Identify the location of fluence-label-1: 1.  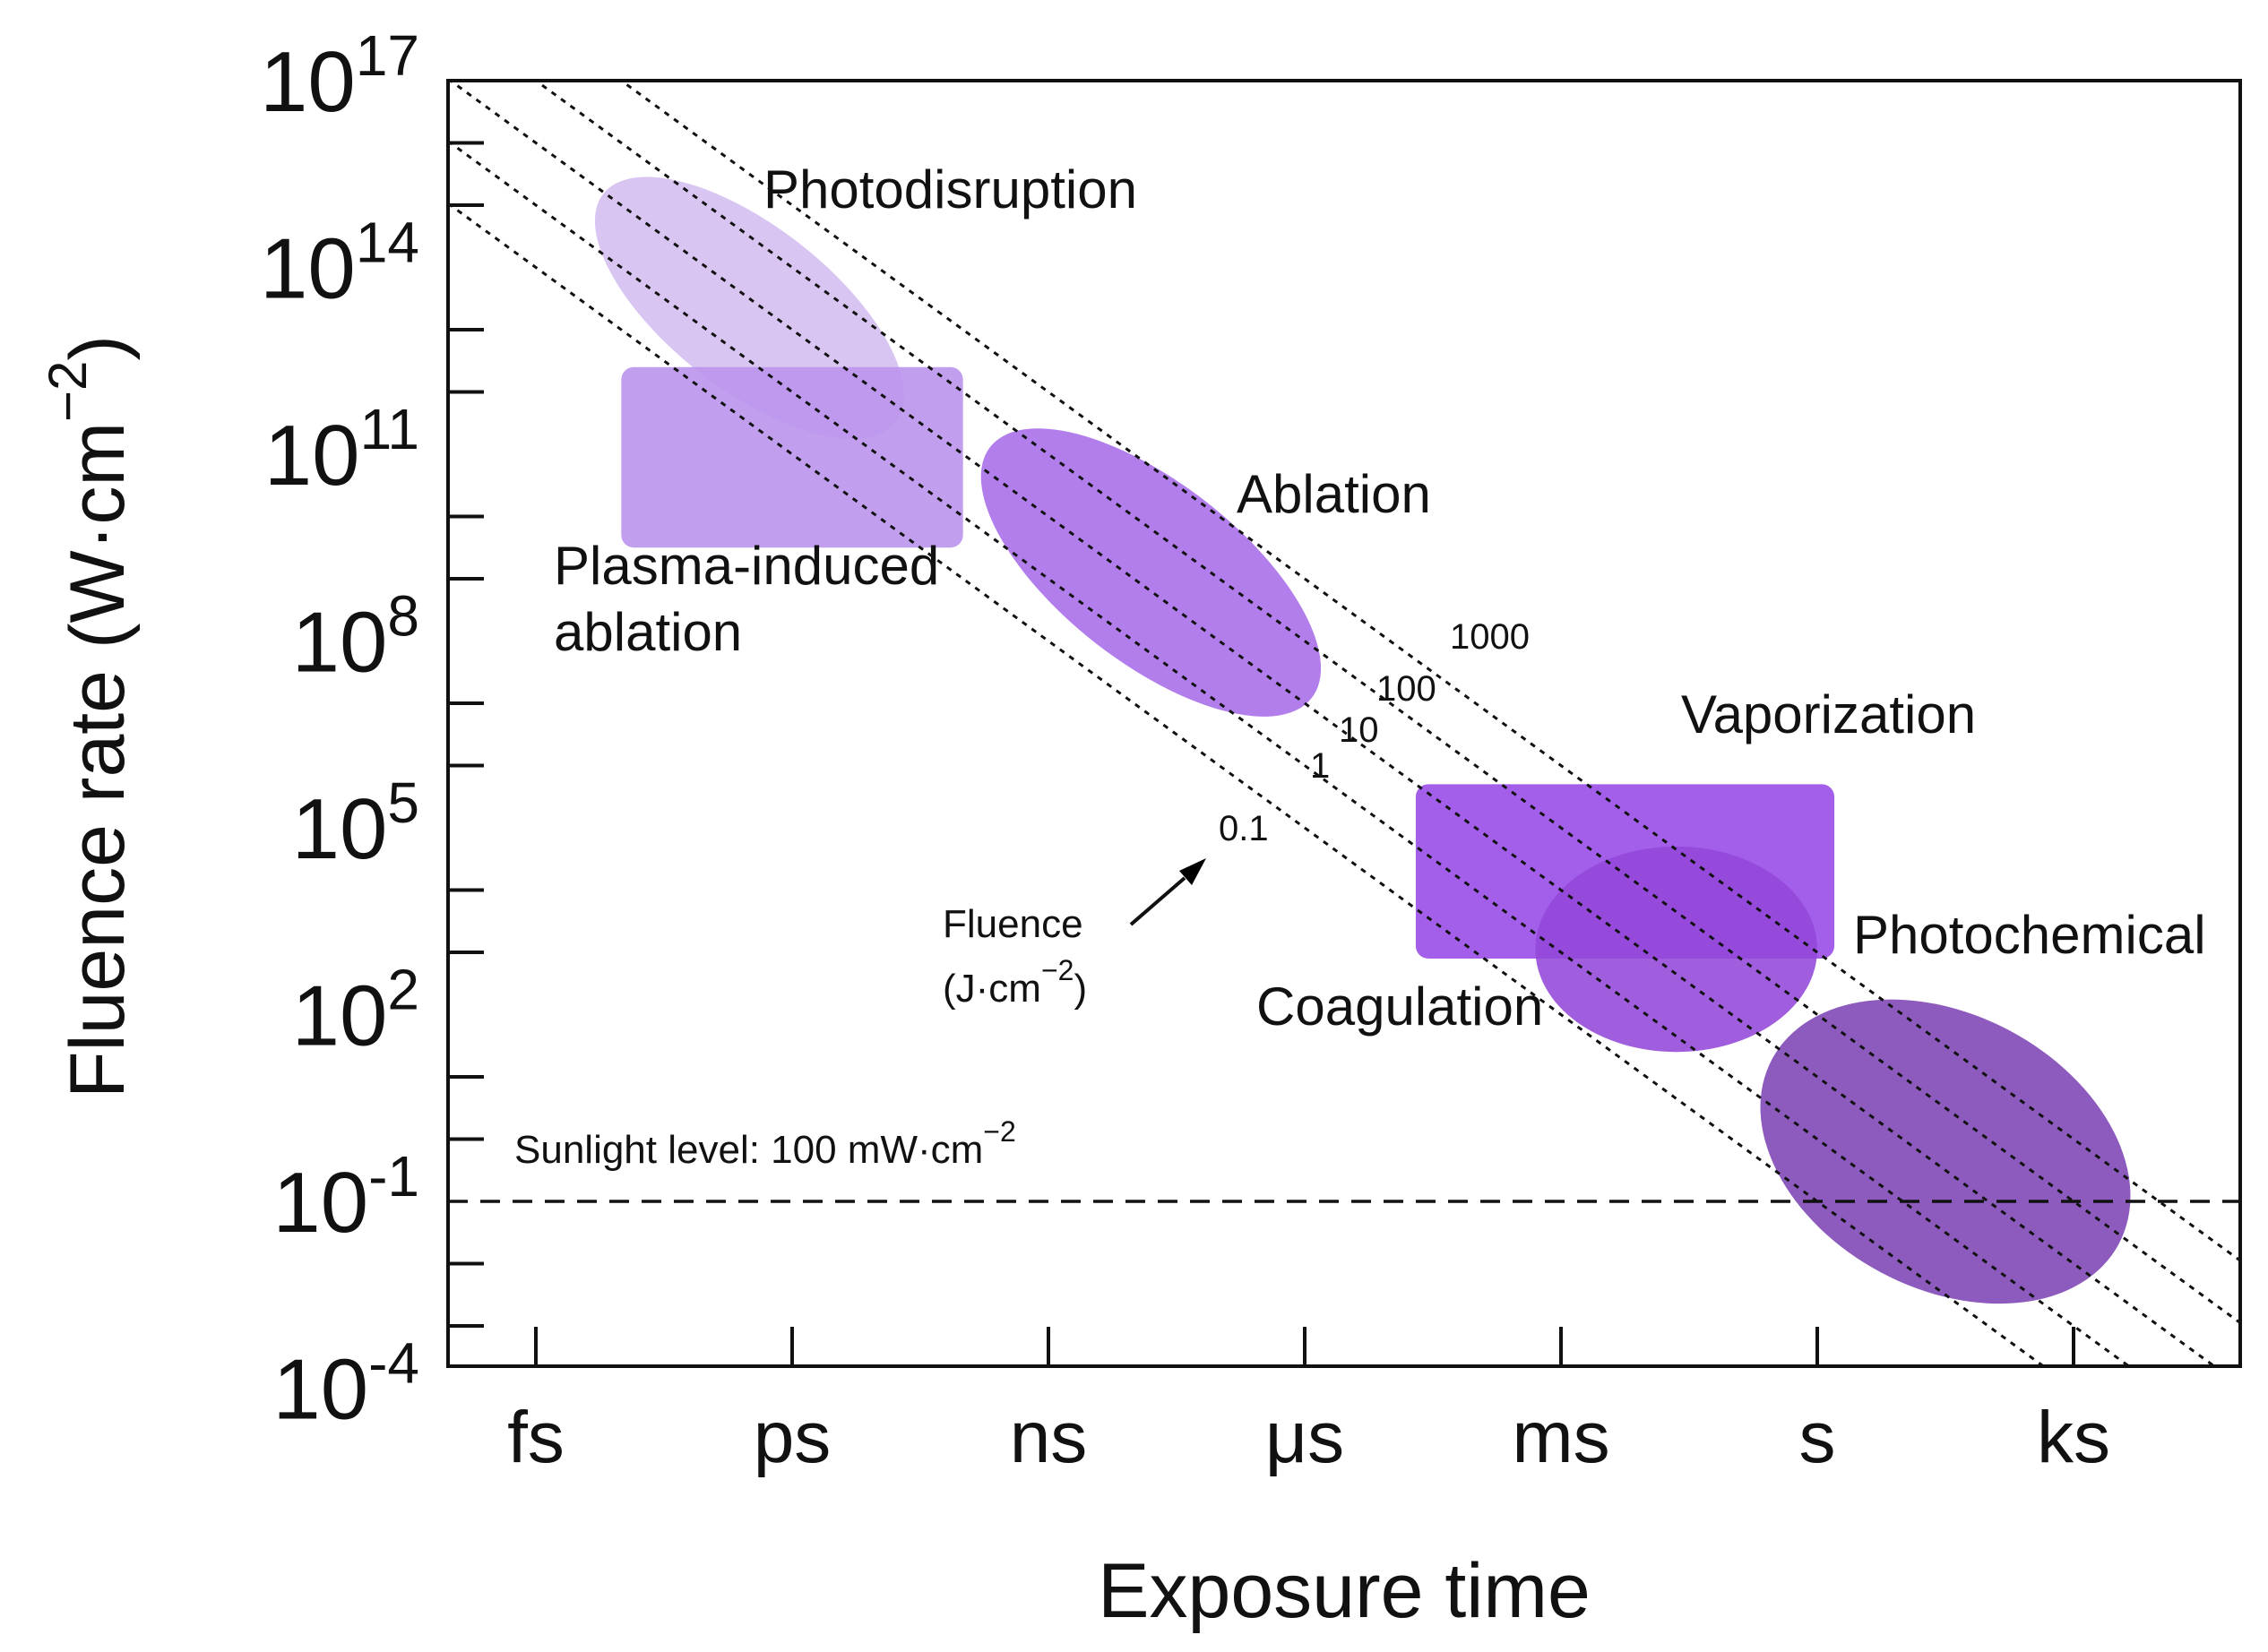
(1320, 766).